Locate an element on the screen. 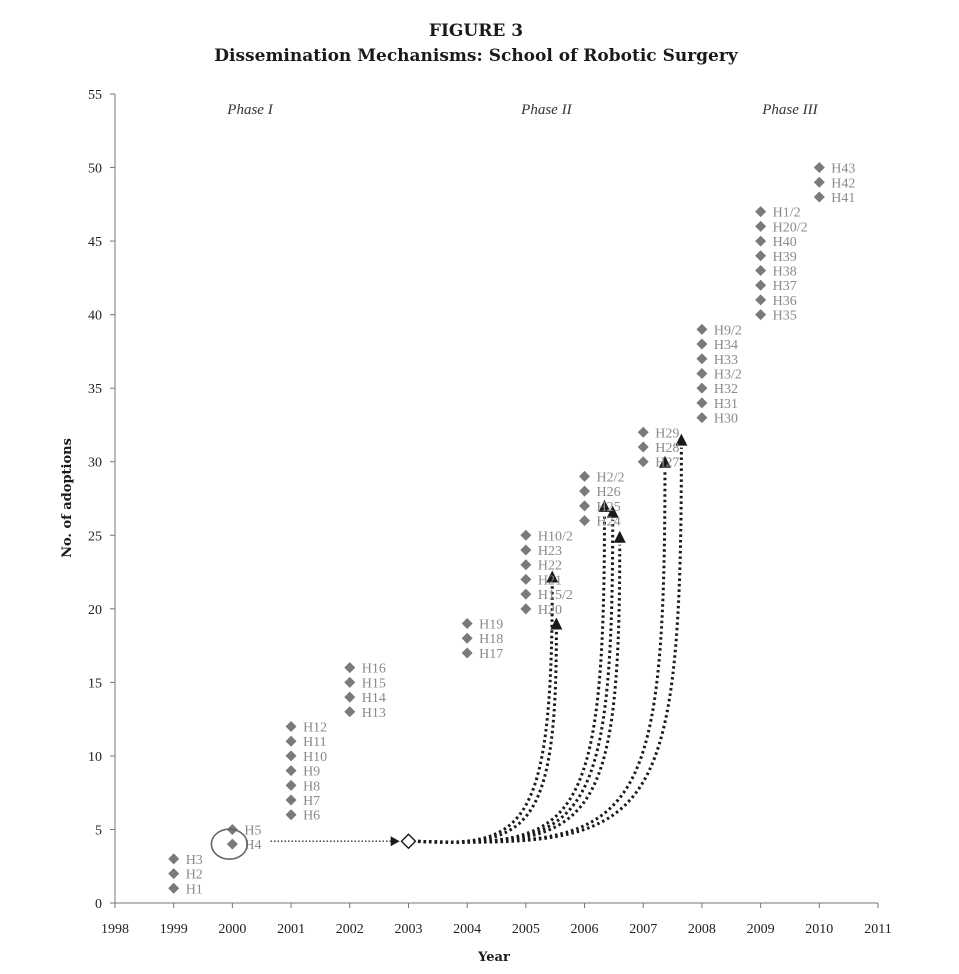 This screenshot has width=959, height=974. highlight-circle is located at coordinates (229, 844).